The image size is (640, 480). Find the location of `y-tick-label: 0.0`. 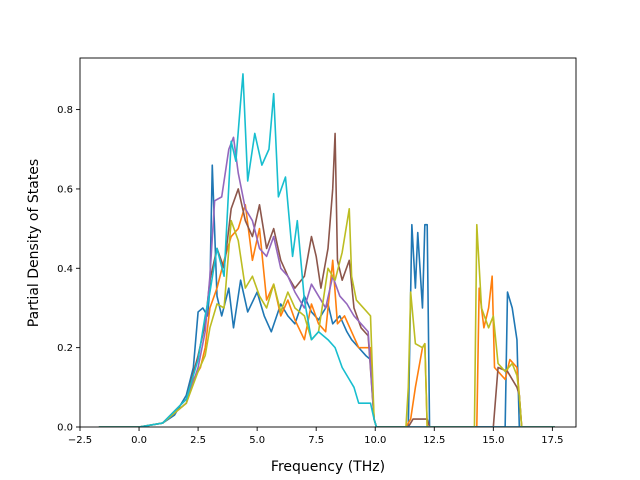

y-tick-label: 0.0 is located at coordinates (65, 428).